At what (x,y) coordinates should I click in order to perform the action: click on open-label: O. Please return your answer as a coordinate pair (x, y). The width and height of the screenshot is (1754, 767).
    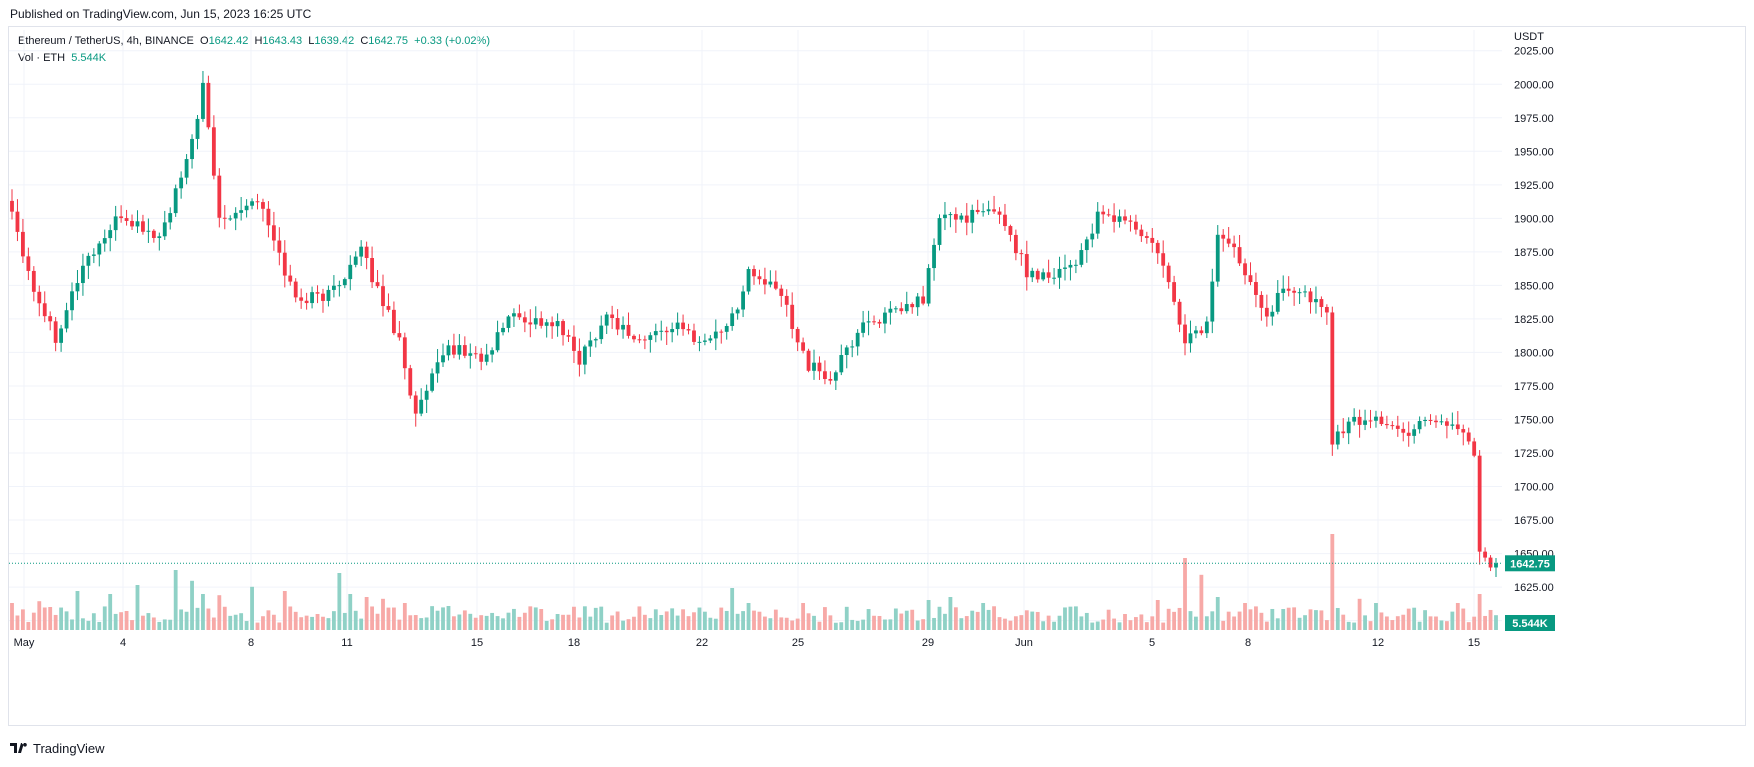
    Looking at the image, I should click on (204, 41).